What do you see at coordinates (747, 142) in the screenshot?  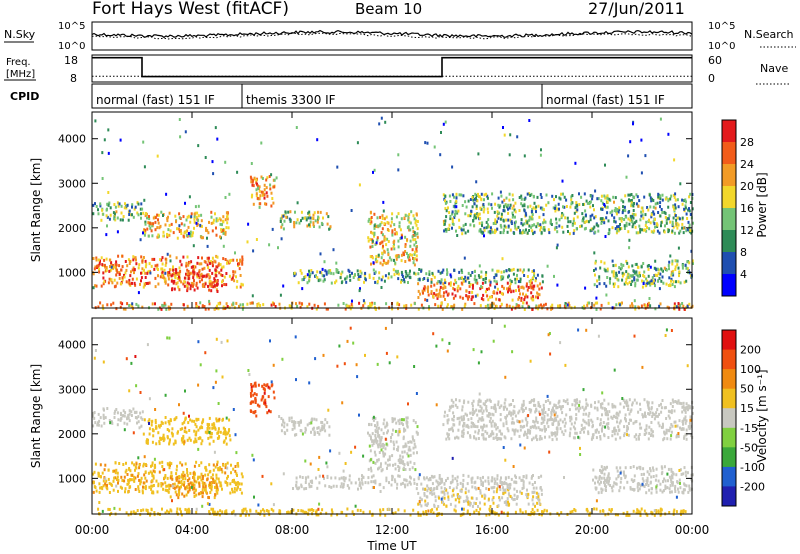 I see `colorbar-tick-label: 28` at bounding box center [747, 142].